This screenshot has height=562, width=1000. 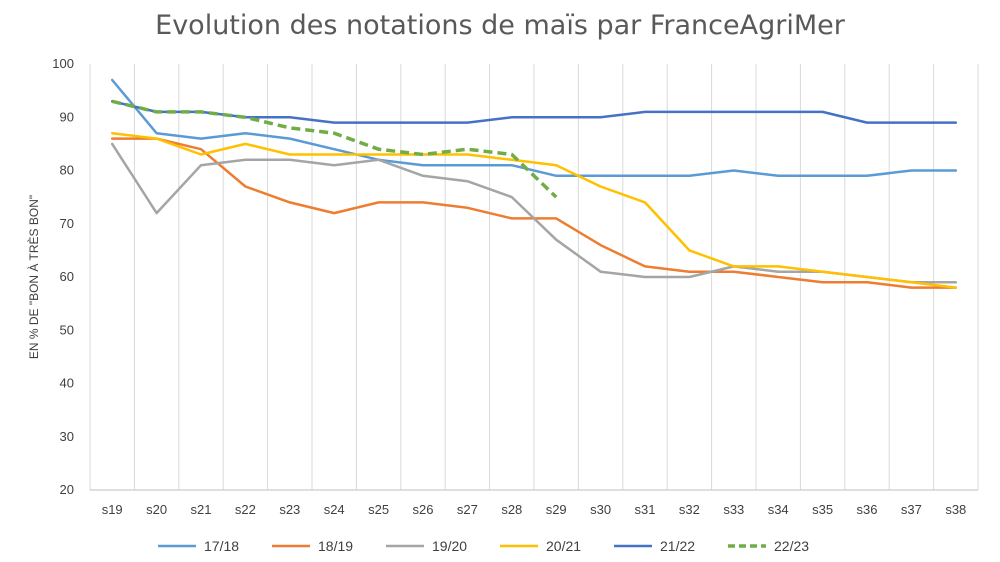 What do you see at coordinates (67, 436) in the screenshot?
I see `y-tick-label: 30` at bounding box center [67, 436].